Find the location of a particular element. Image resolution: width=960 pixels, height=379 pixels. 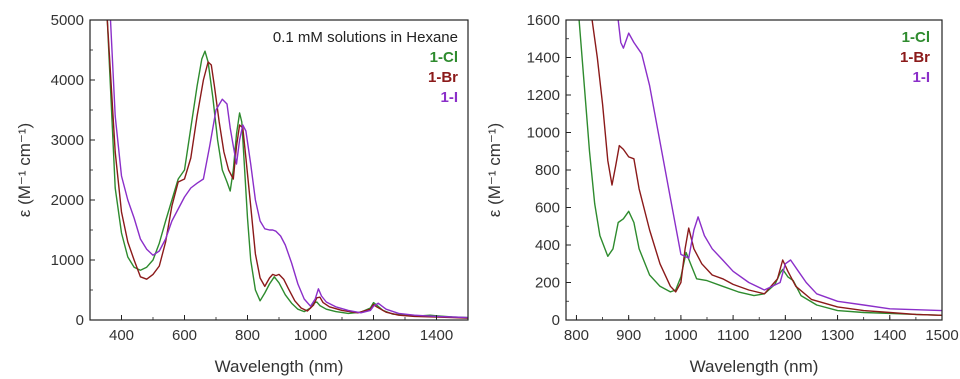

x-tick-label: 400 is located at coordinates (121, 335).